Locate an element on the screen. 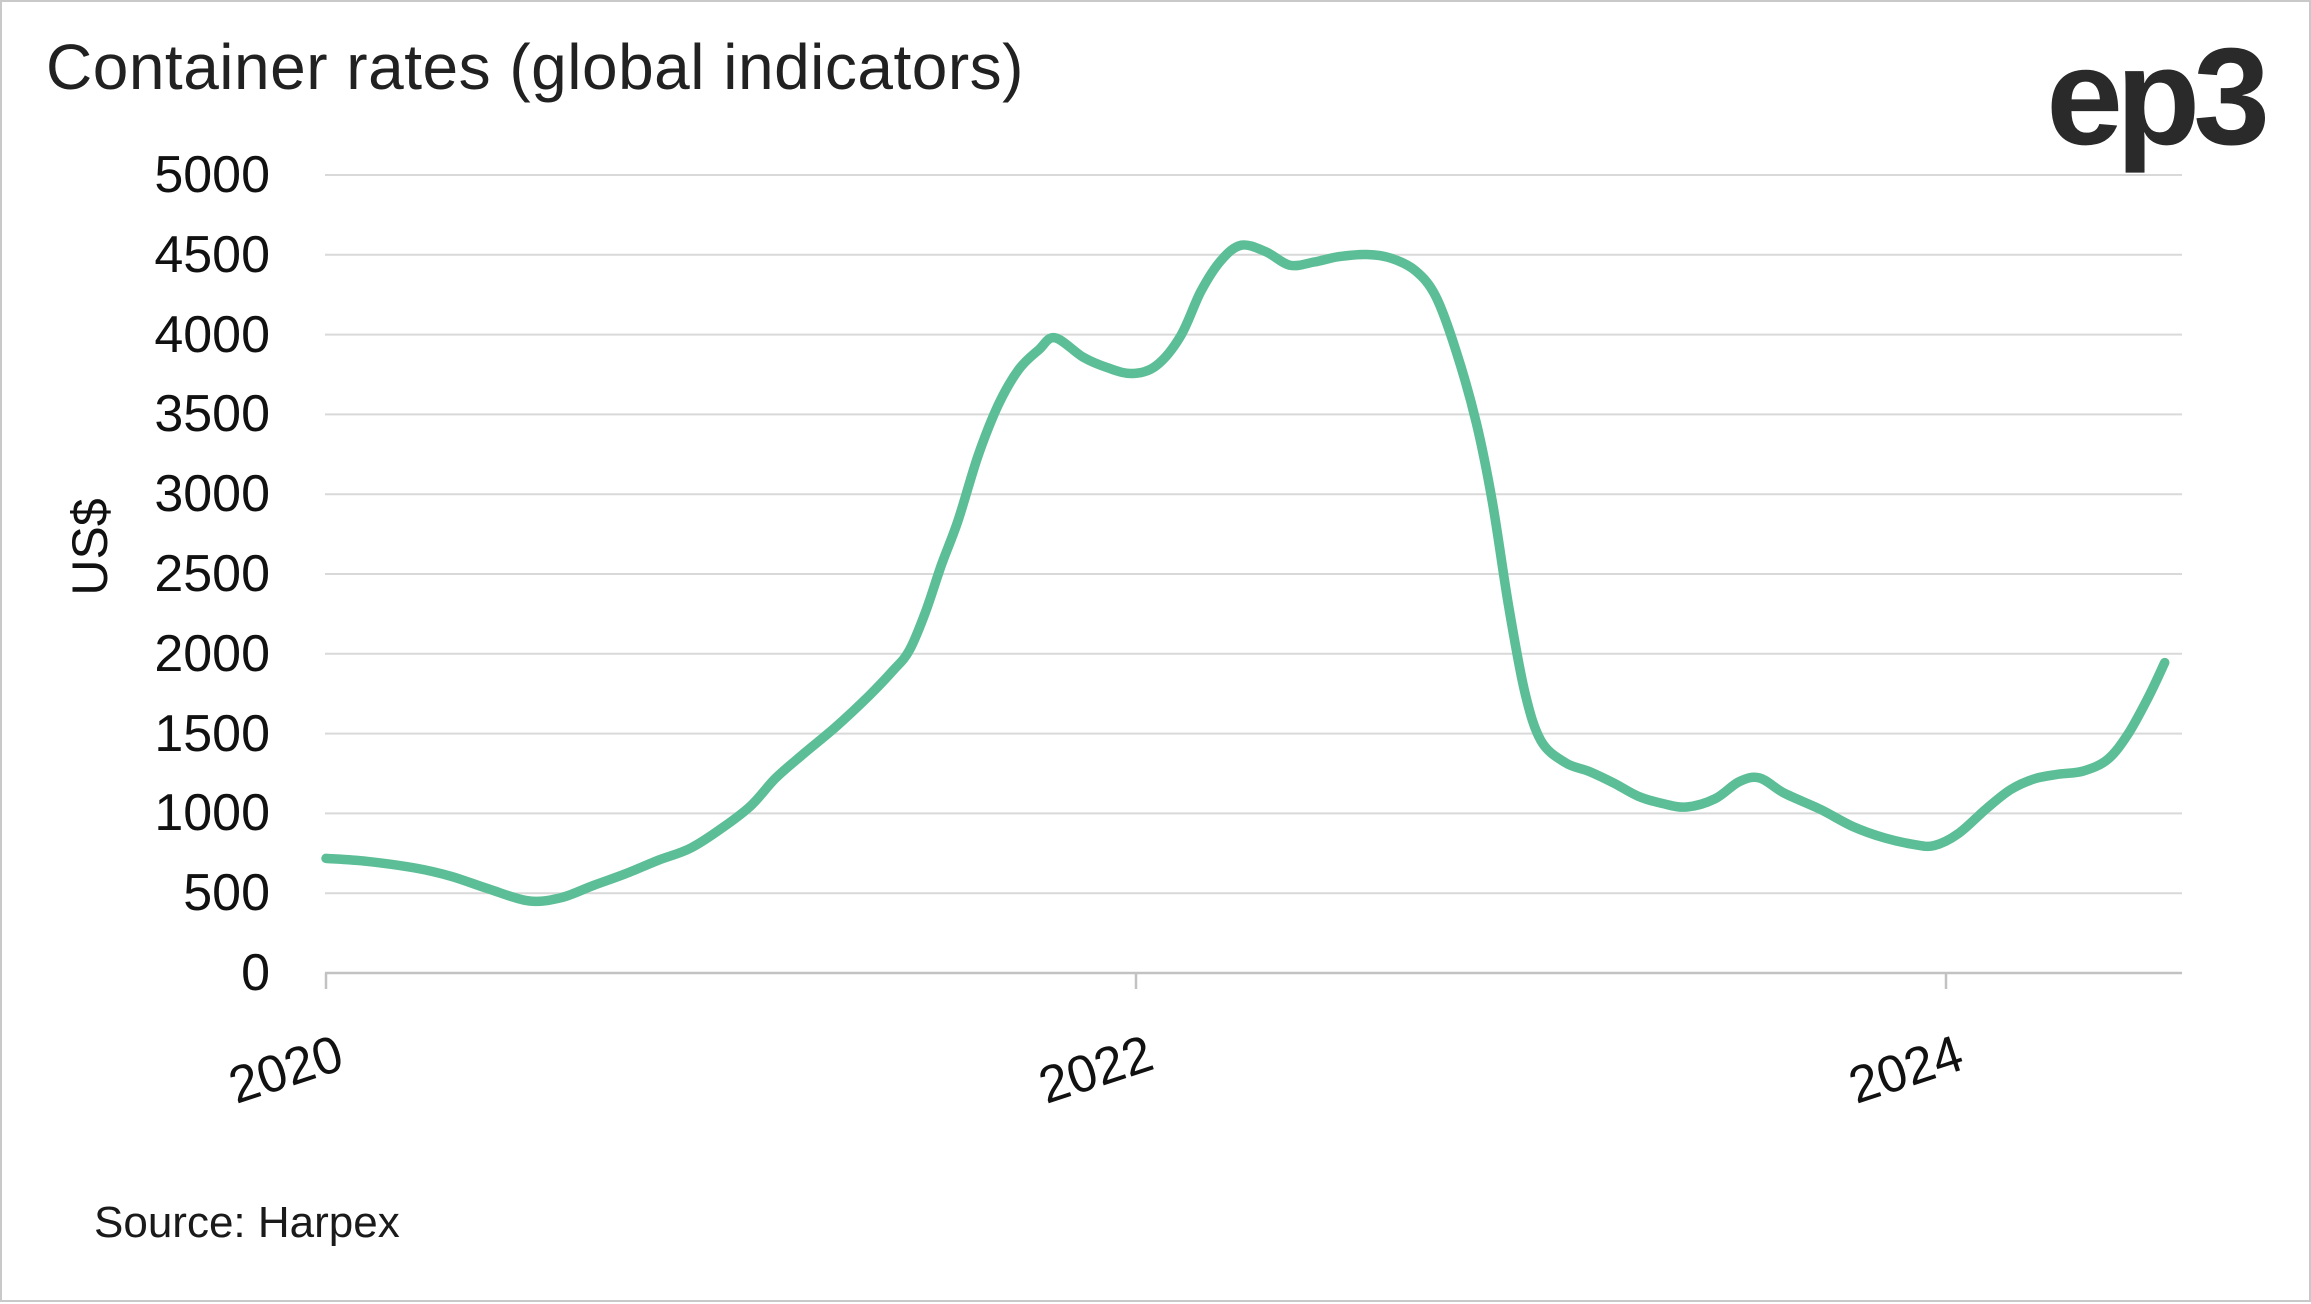  y-tick-label: 500 is located at coordinates (226, 893).